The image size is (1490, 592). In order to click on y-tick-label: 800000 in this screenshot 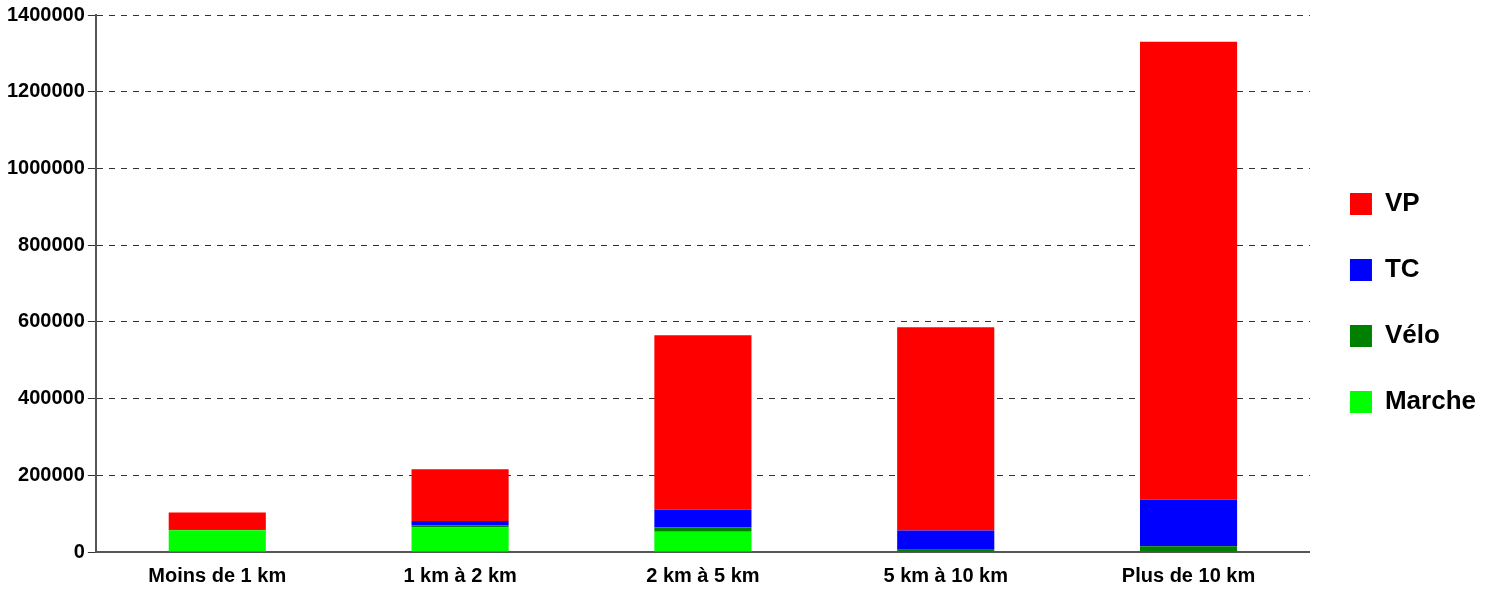, I will do `click(51, 243)`.